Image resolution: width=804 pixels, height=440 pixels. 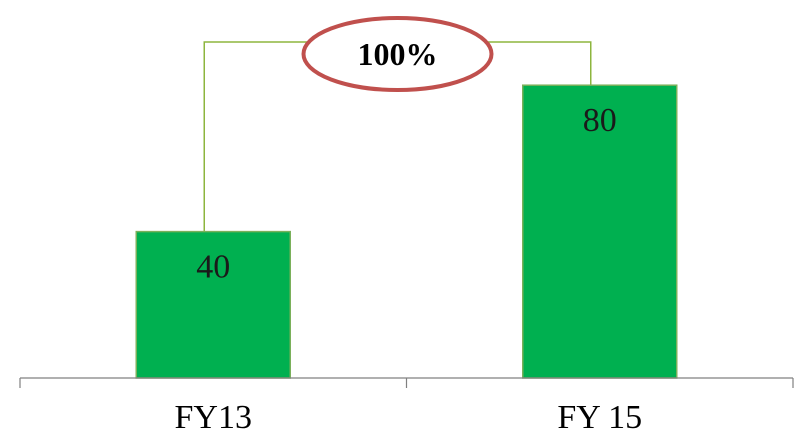 I want to click on growth-callout: 100%, so click(x=397, y=54).